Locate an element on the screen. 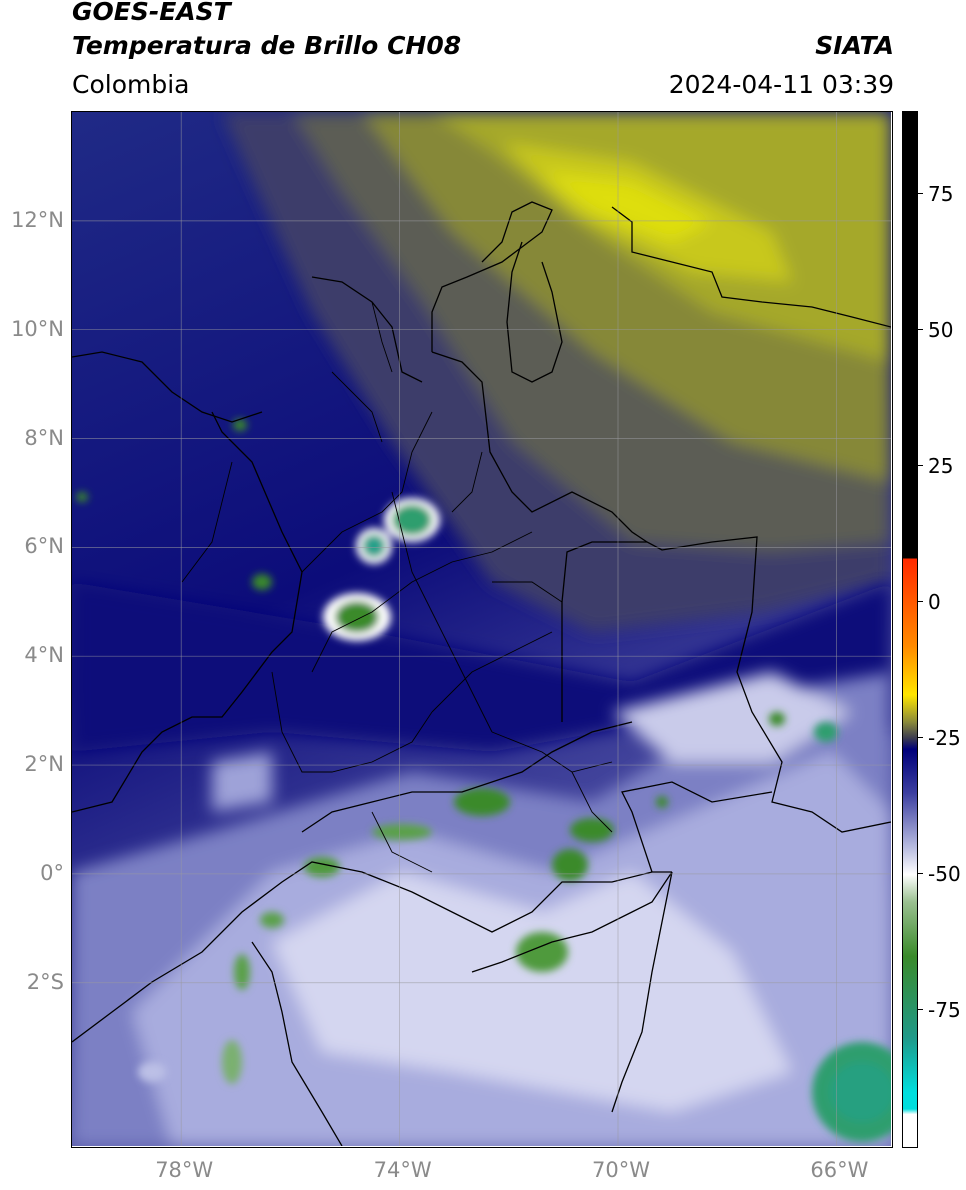 This screenshot has height=1190, width=966. agency-label: SIATA is located at coordinates (854, 45).